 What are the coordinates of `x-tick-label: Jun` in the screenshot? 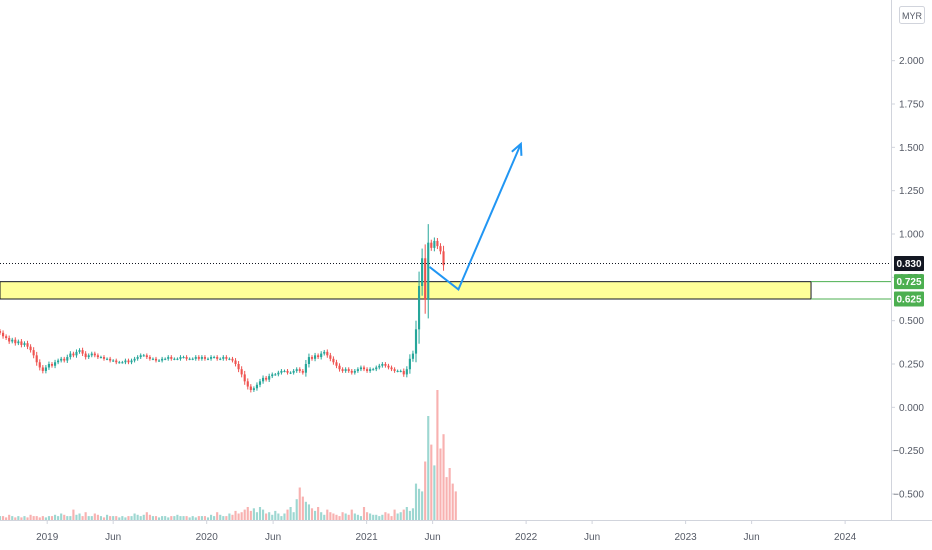 It's located at (113, 537).